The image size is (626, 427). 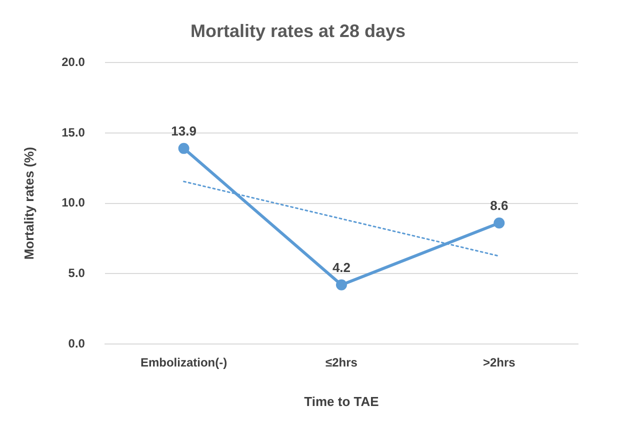 What do you see at coordinates (298, 30) in the screenshot?
I see `chart-title: Mortality rates at 28 days` at bounding box center [298, 30].